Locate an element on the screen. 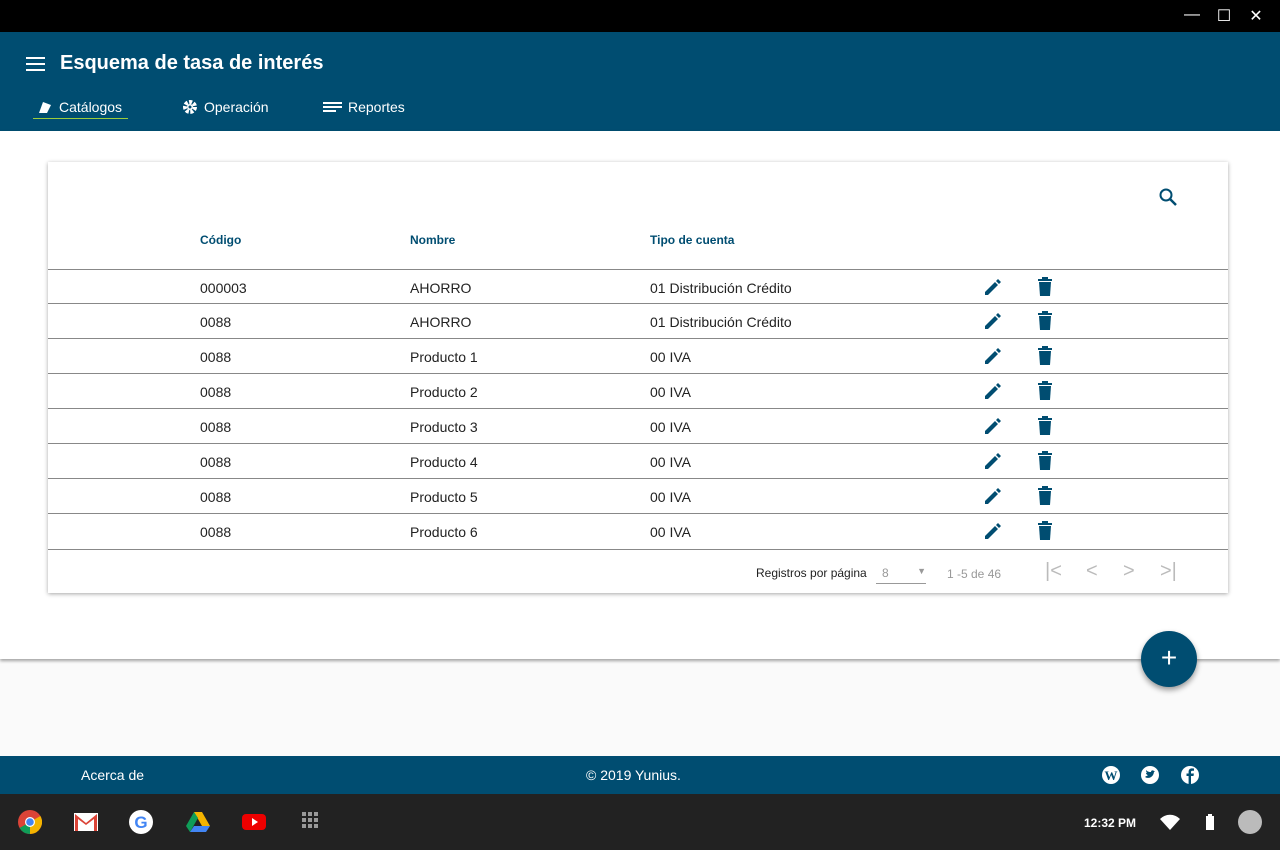 The image size is (1280, 850). os-shelf: G 12:32 PM is located at coordinates (640, 822).